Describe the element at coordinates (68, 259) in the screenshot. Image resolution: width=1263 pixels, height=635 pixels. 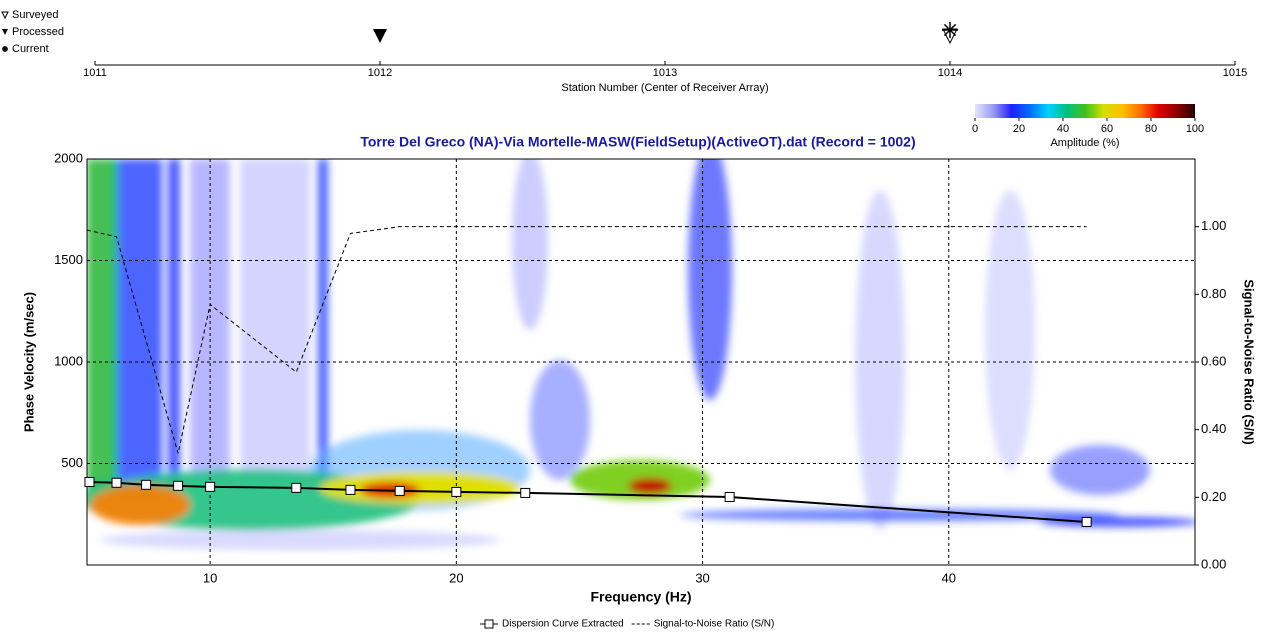
I see `y-tick-label: 1500` at that location.